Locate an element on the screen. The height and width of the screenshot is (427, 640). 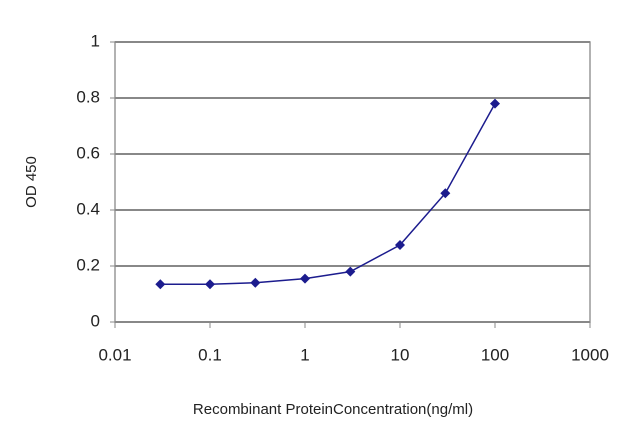
x-tick-label: 0.01 is located at coordinates (114, 354).